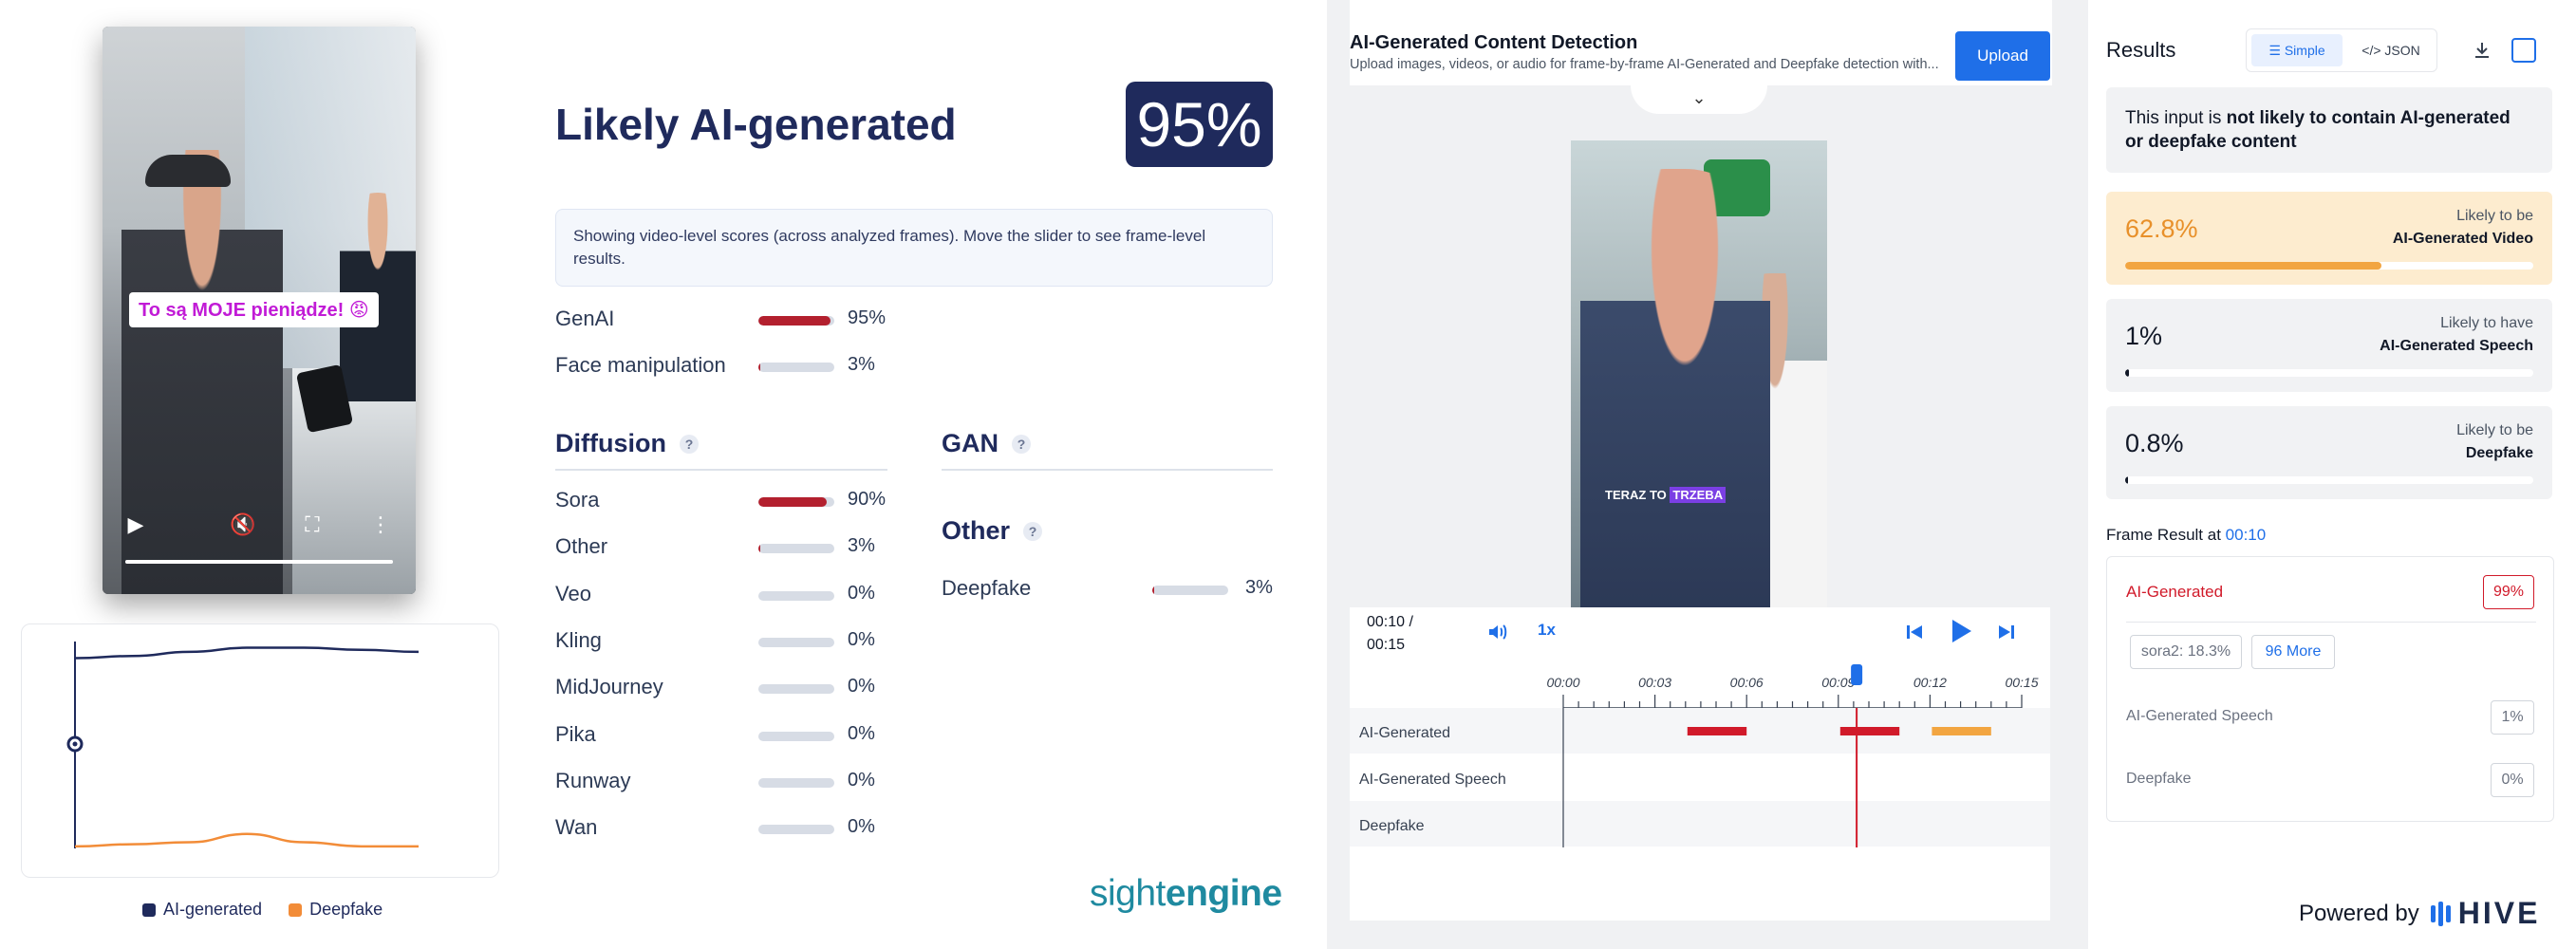  I want to click on ruler-tick-label: 00:15, so click(2022, 682).